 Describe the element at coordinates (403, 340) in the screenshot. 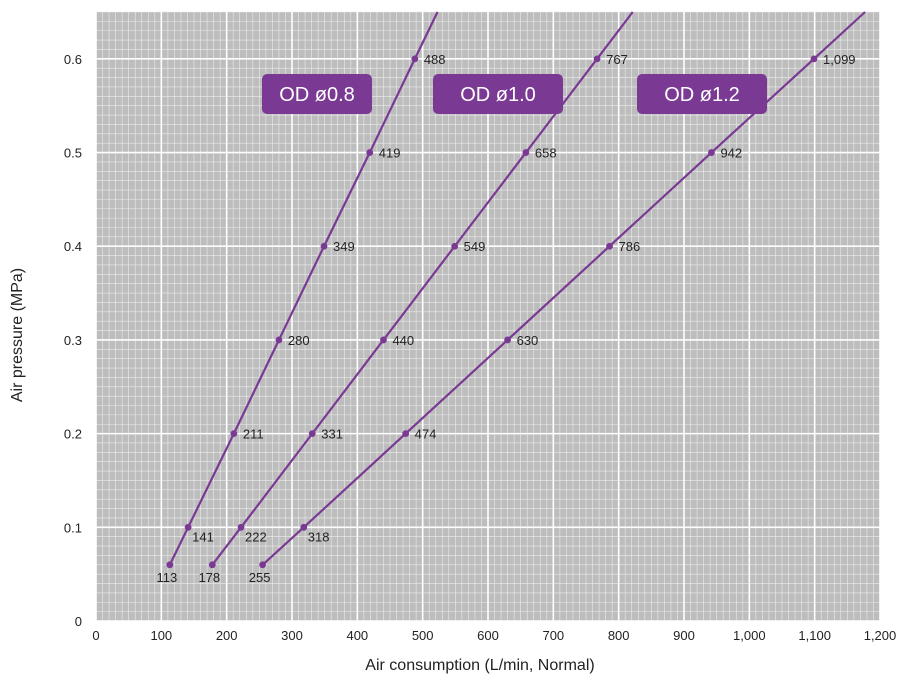

I see `data-label: 440` at that location.